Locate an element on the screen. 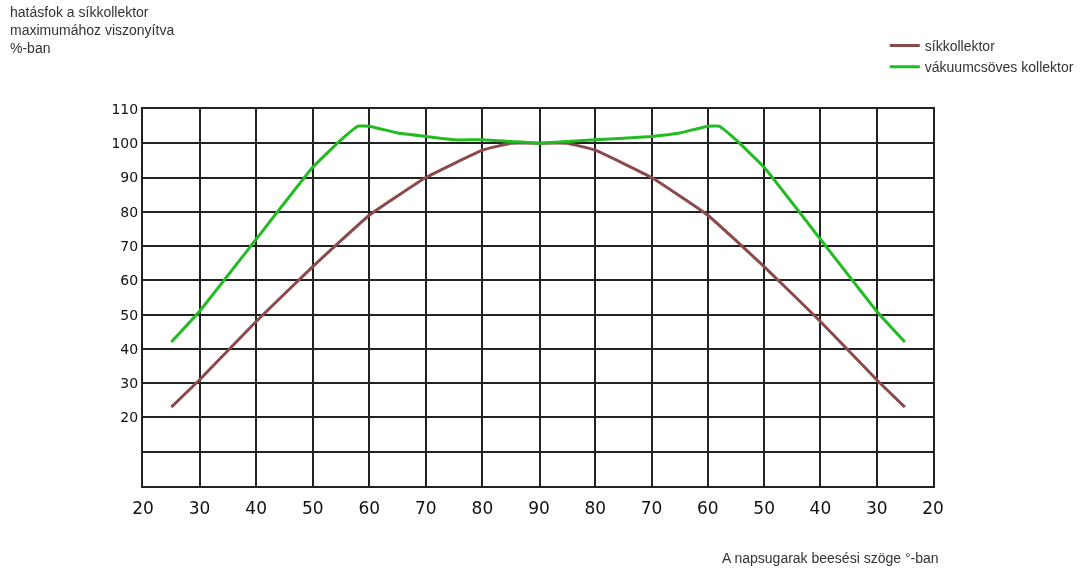 The image size is (1082, 576). y-tick-label: 60 is located at coordinates (129, 280).